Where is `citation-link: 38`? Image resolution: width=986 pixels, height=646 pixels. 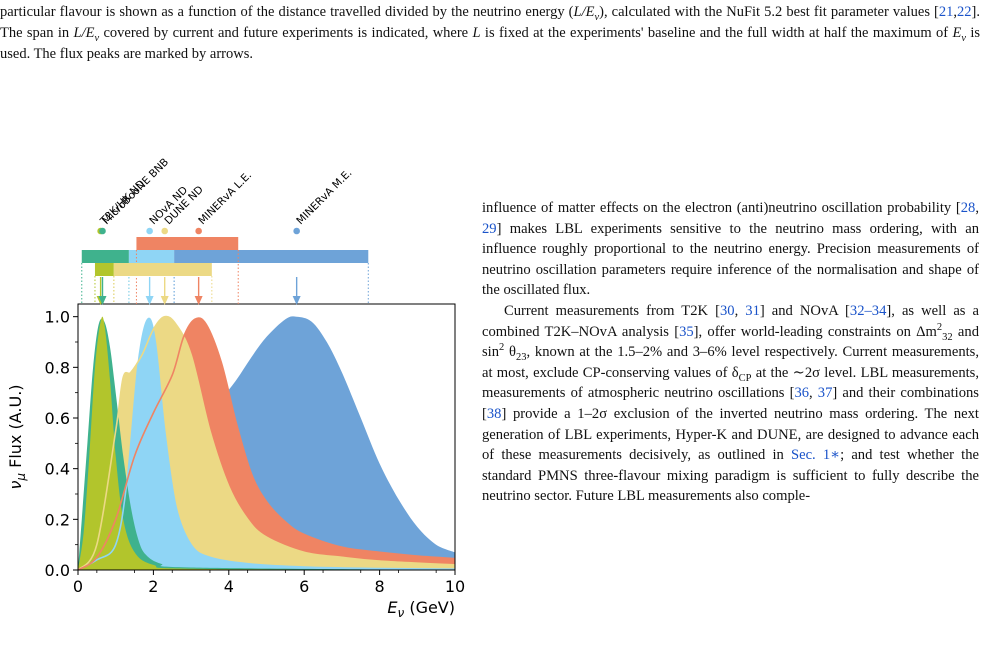
citation-link: 38 is located at coordinates (494, 413).